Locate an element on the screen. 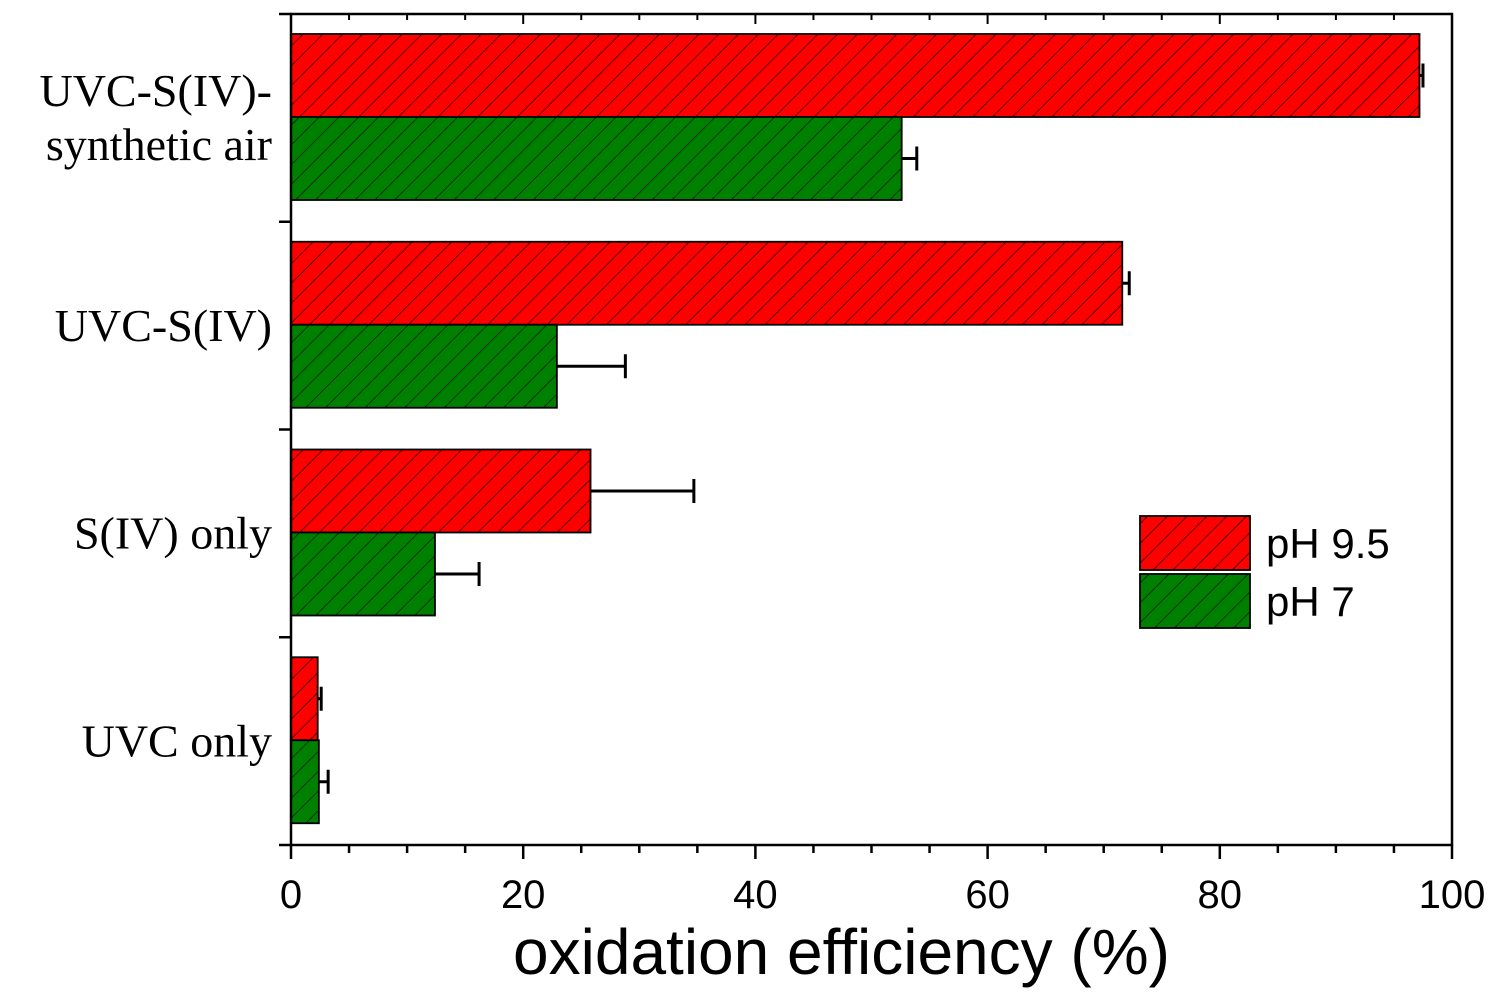 The image size is (1497, 996). x-axis-title: oxidation efficiency (%) is located at coordinates (841, 952).